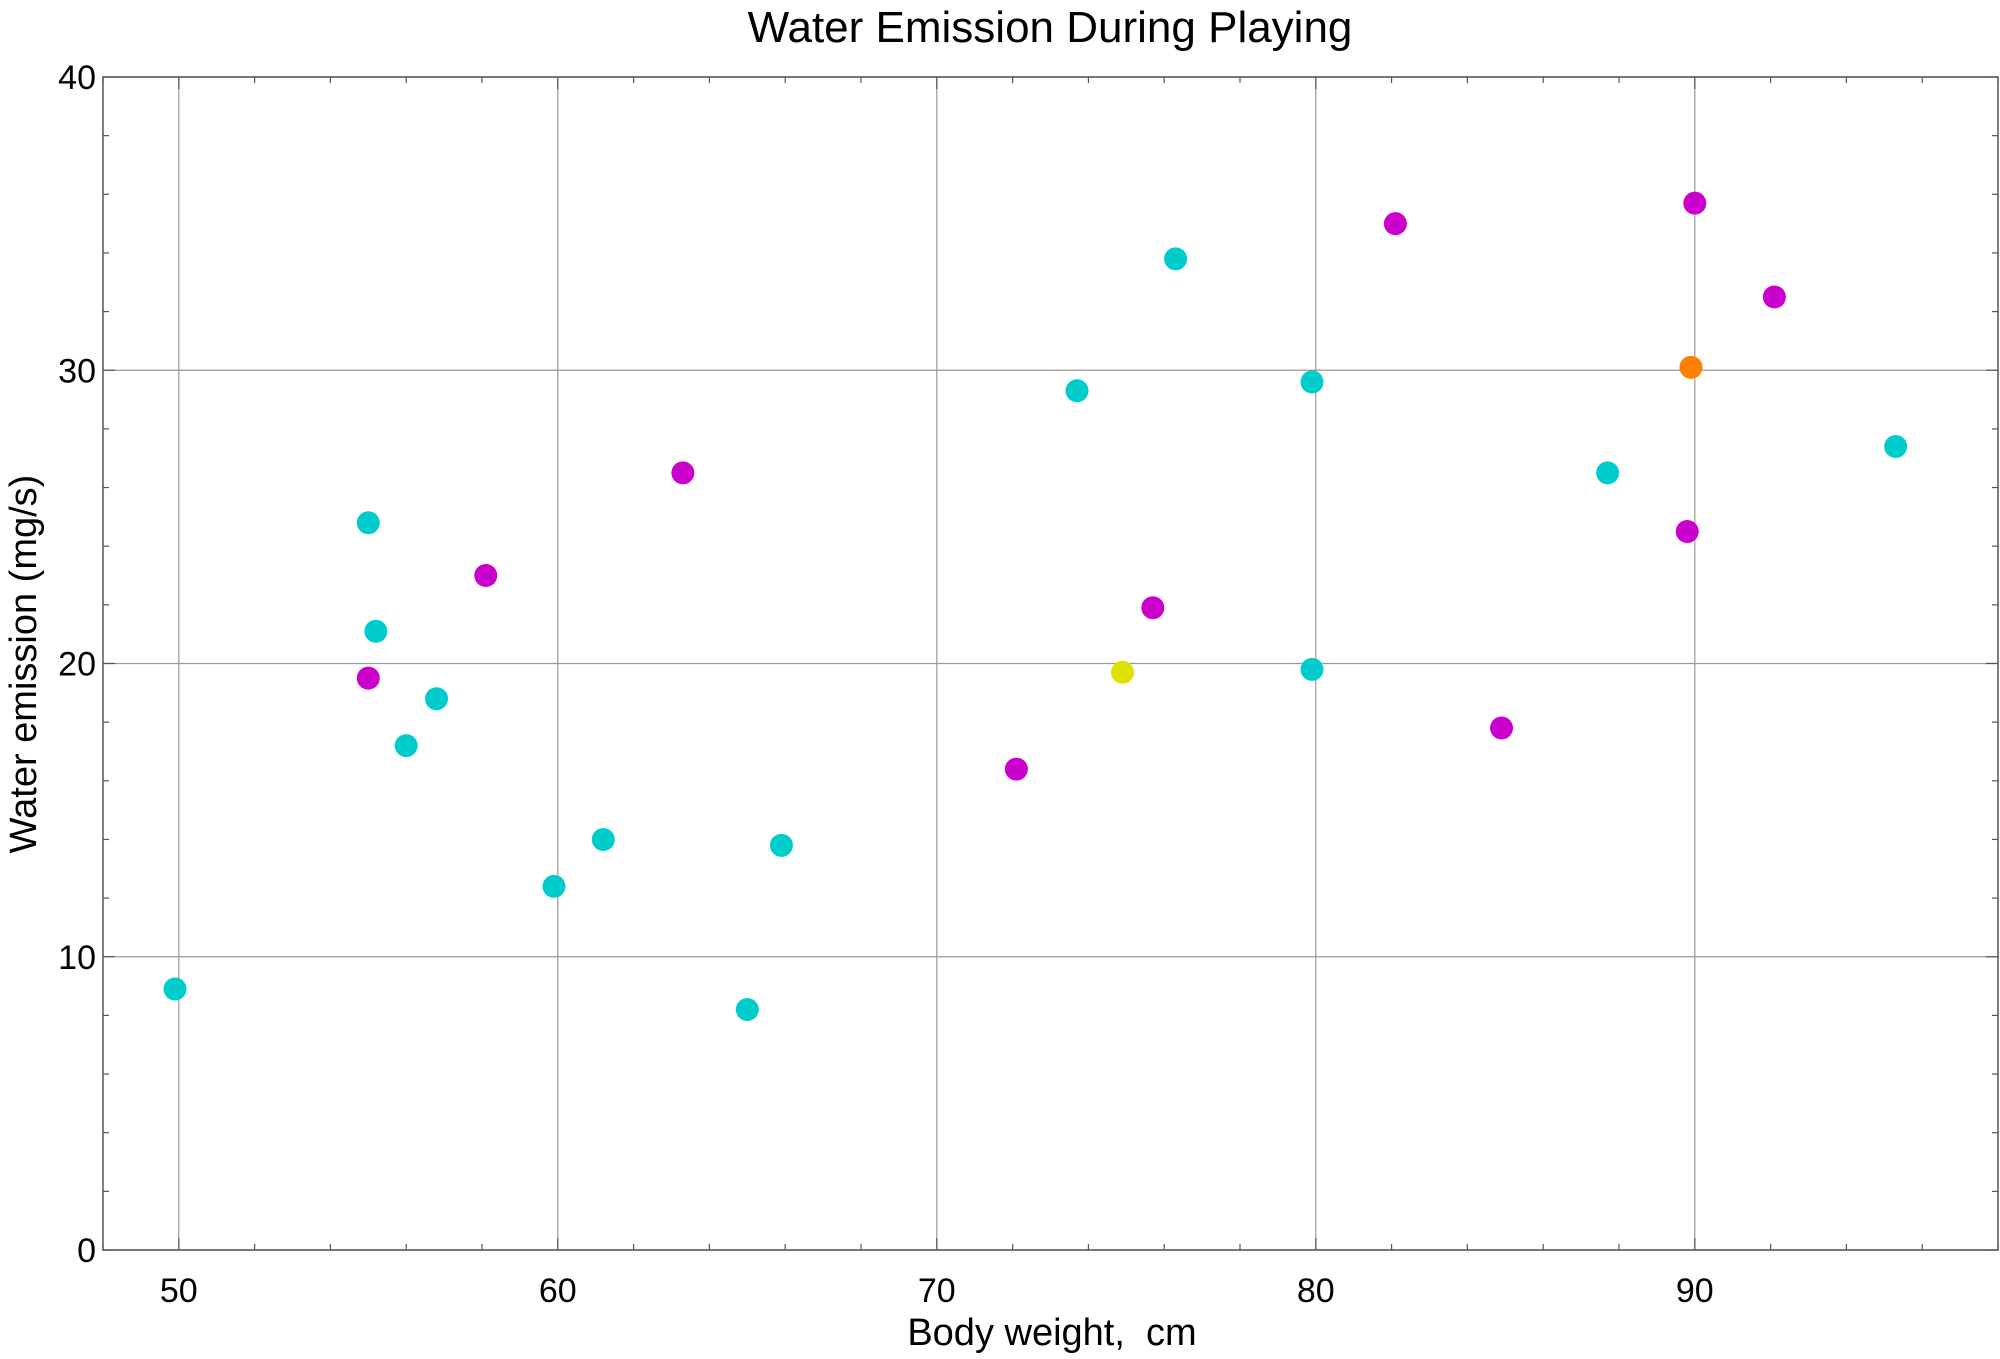 The image size is (2000, 1359). What do you see at coordinates (1316, 1291) in the screenshot?
I see `x-tick-label: 80` at bounding box center [1316, 1291].